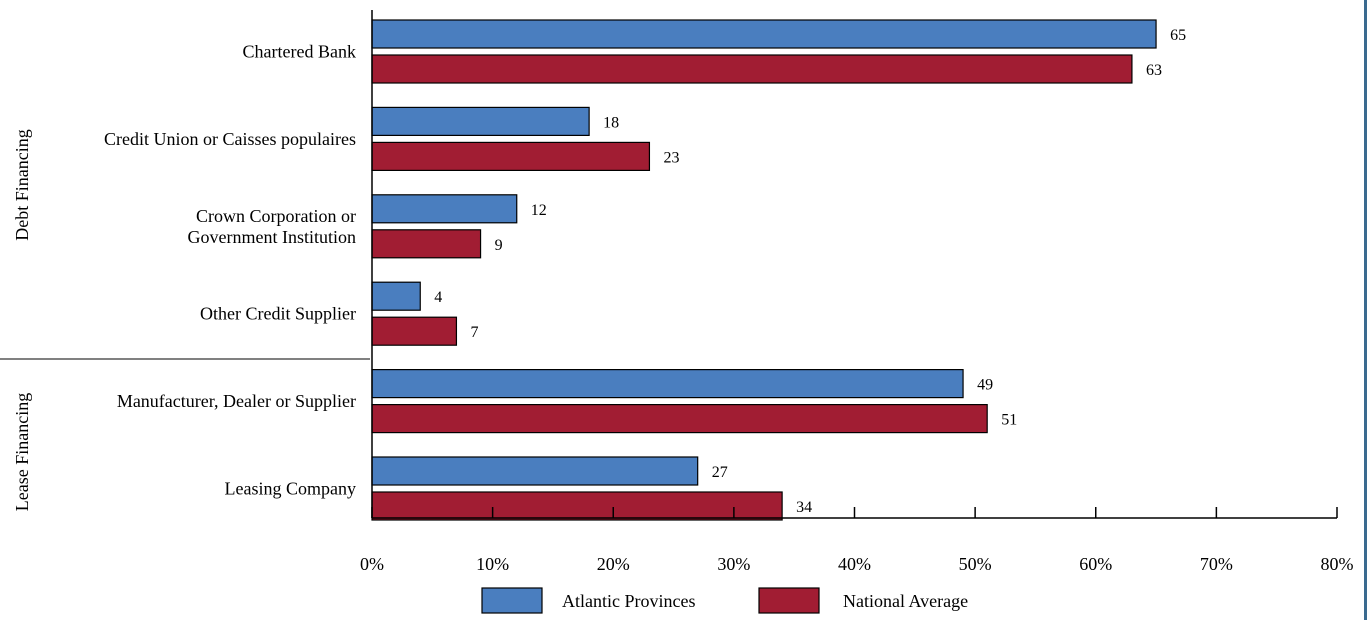 The width and height of the screenshot is (1367, 625). Describe the element at coordinates (22, 452) in the screenshot. I see `group-label: Lease Financing` at that location.